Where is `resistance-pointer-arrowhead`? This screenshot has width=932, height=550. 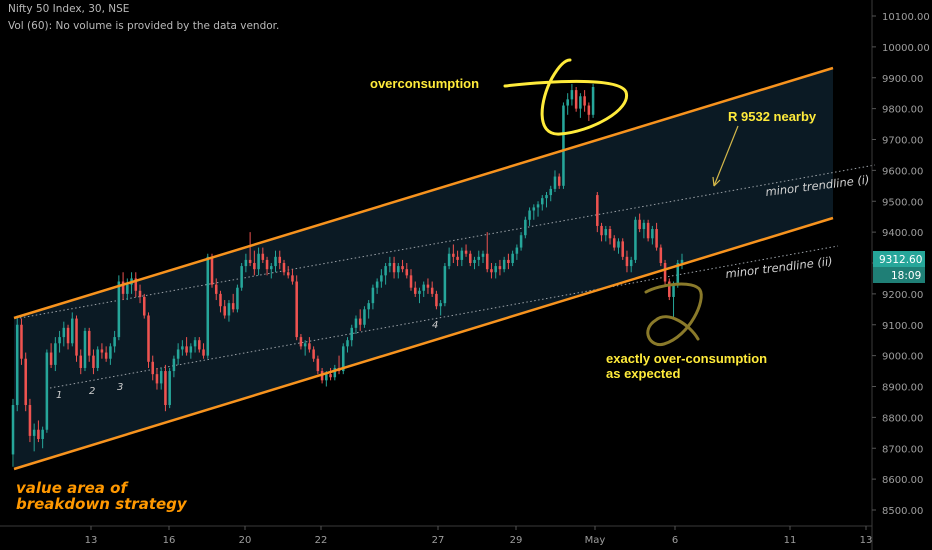
resistance-pointer-arrowhead is located at coordinates (716, 181).